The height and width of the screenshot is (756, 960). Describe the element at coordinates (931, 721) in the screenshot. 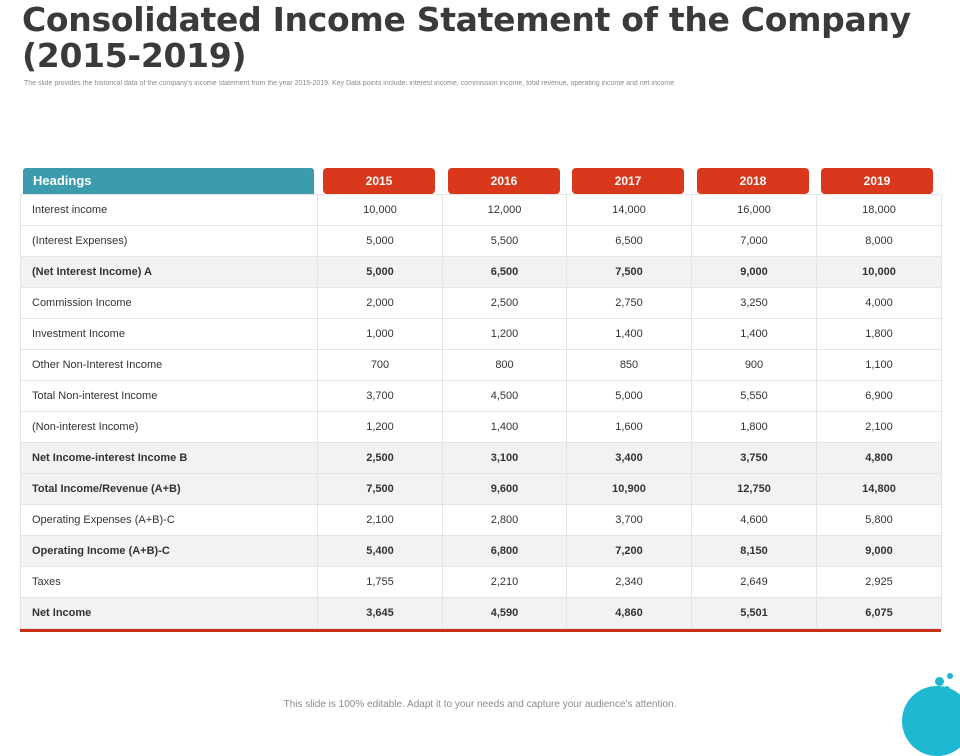

I see `decorative-circle-large` at that location.